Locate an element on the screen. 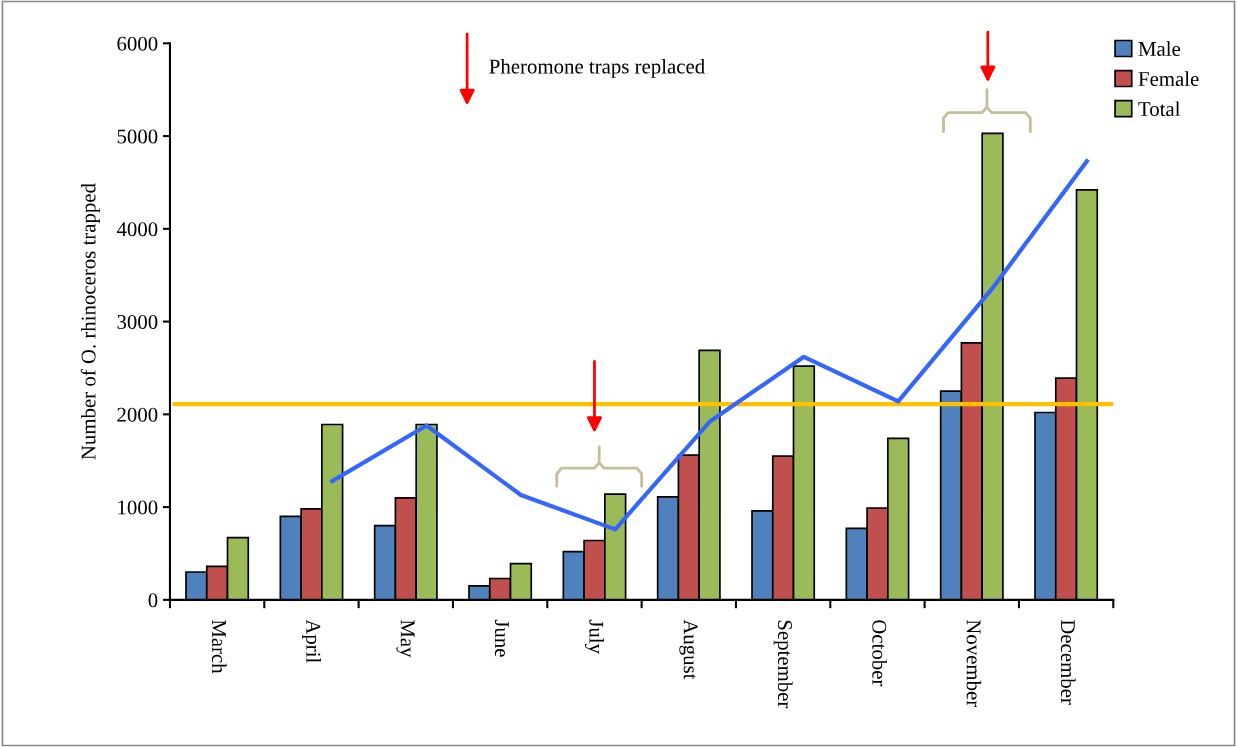 Image resolution: width=1237 pixels, height=747 pixels. legend-label: Male is located at coordinates (1159, 48).